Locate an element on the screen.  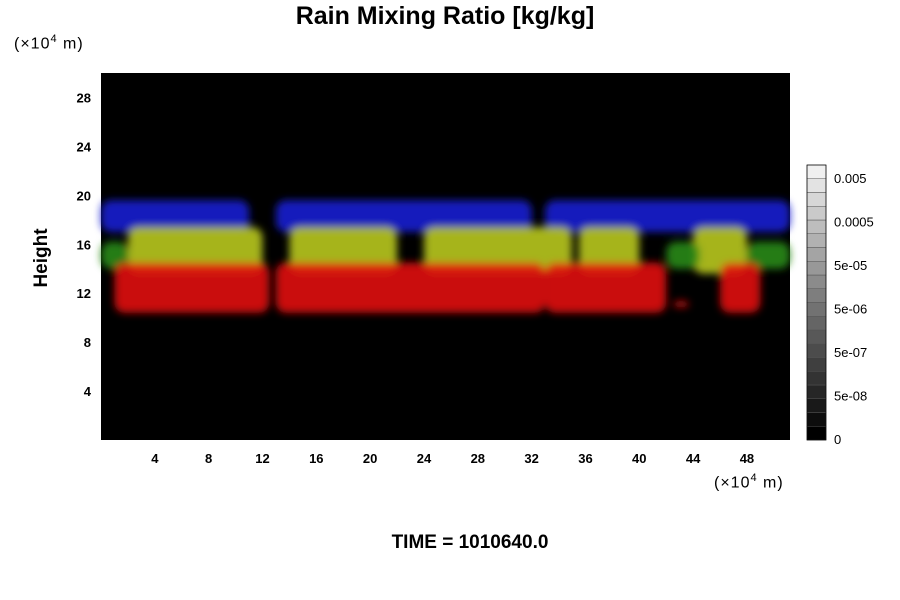
colorbar-label: 5e-05 is located at coordinates (850, 265).